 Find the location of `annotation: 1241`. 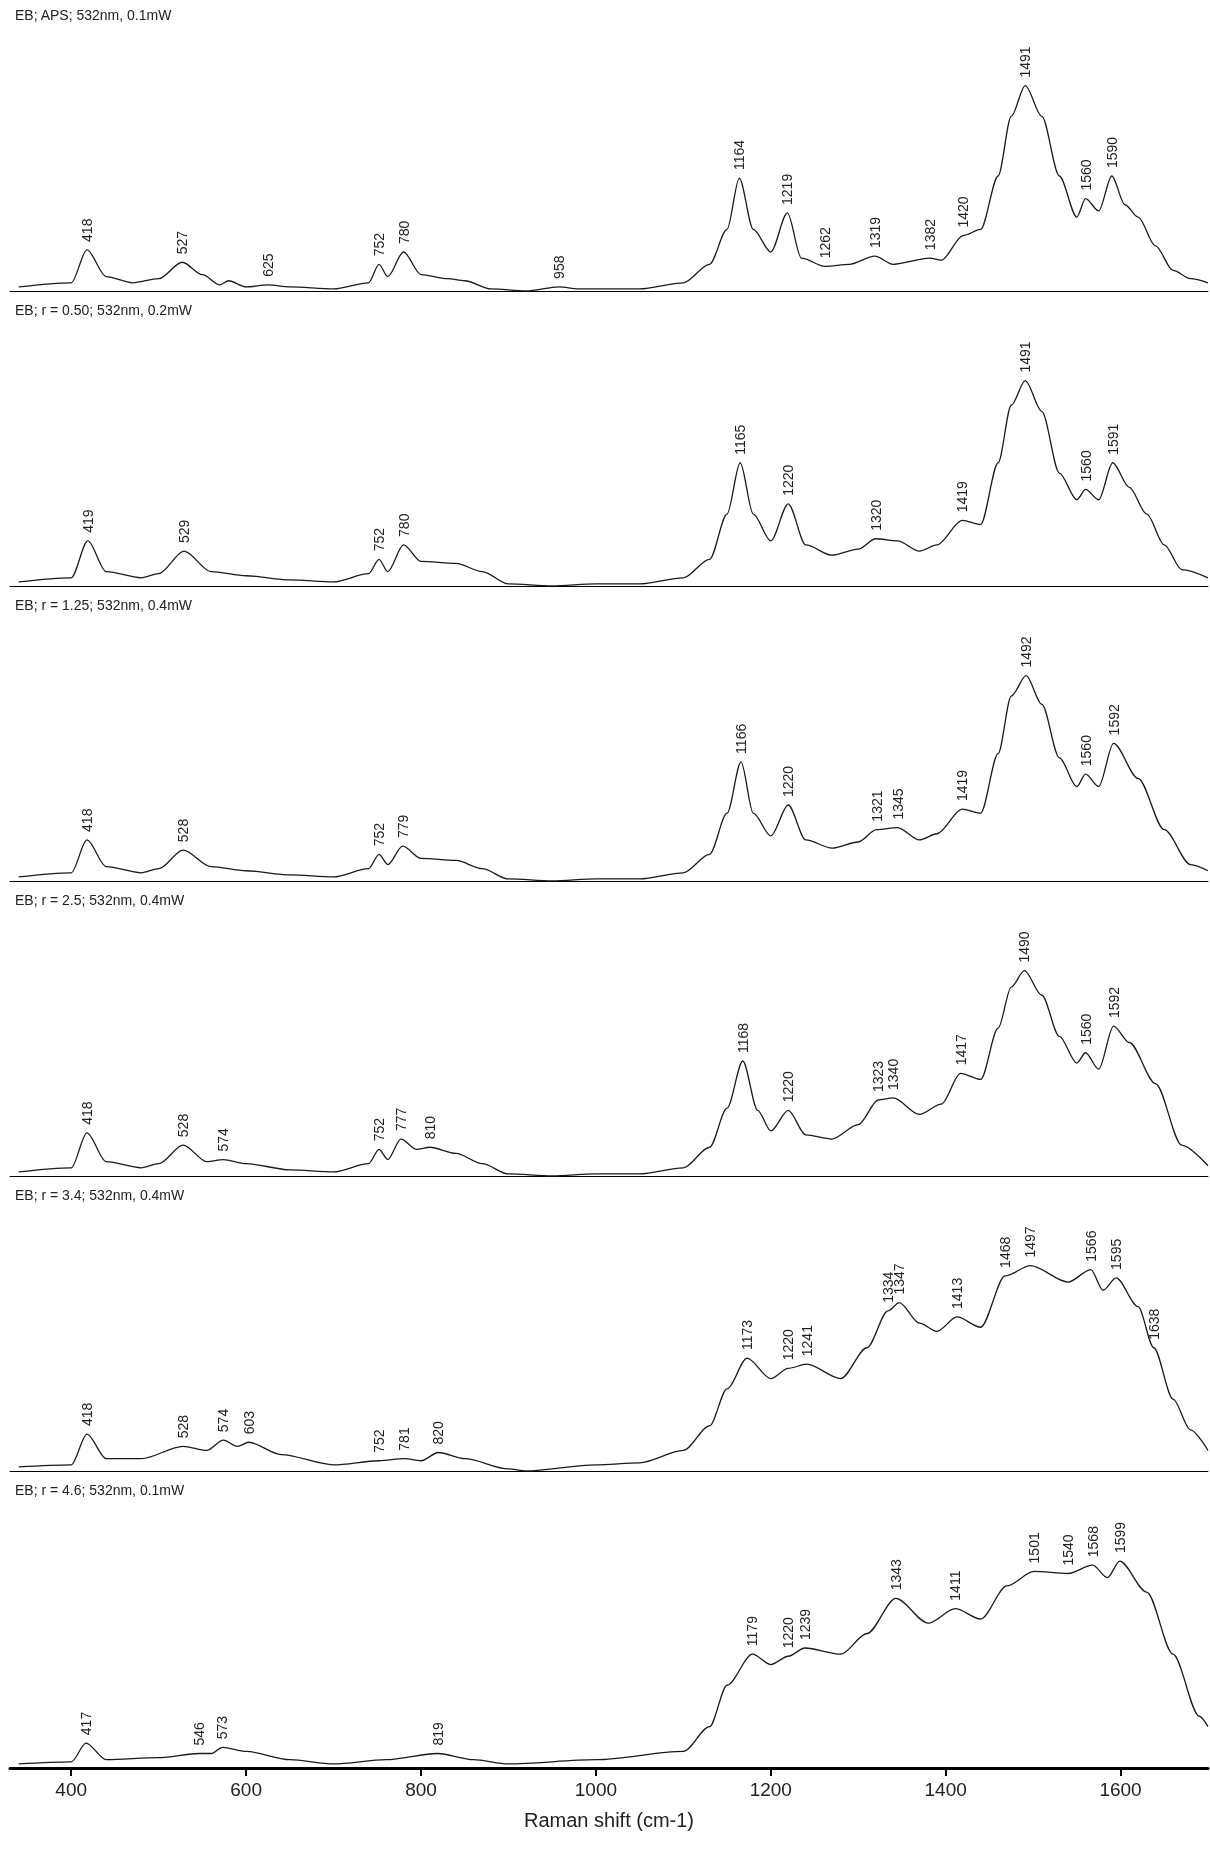

annotation: 1241 is located at coordinates (806, 1340).